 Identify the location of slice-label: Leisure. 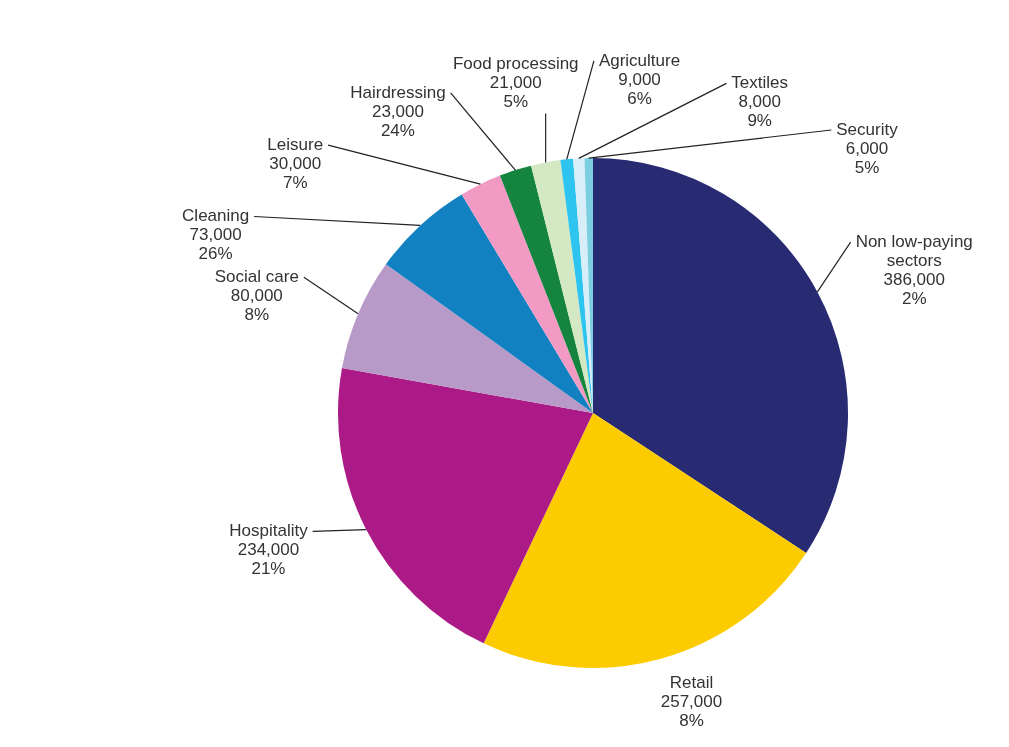
(295, 144).